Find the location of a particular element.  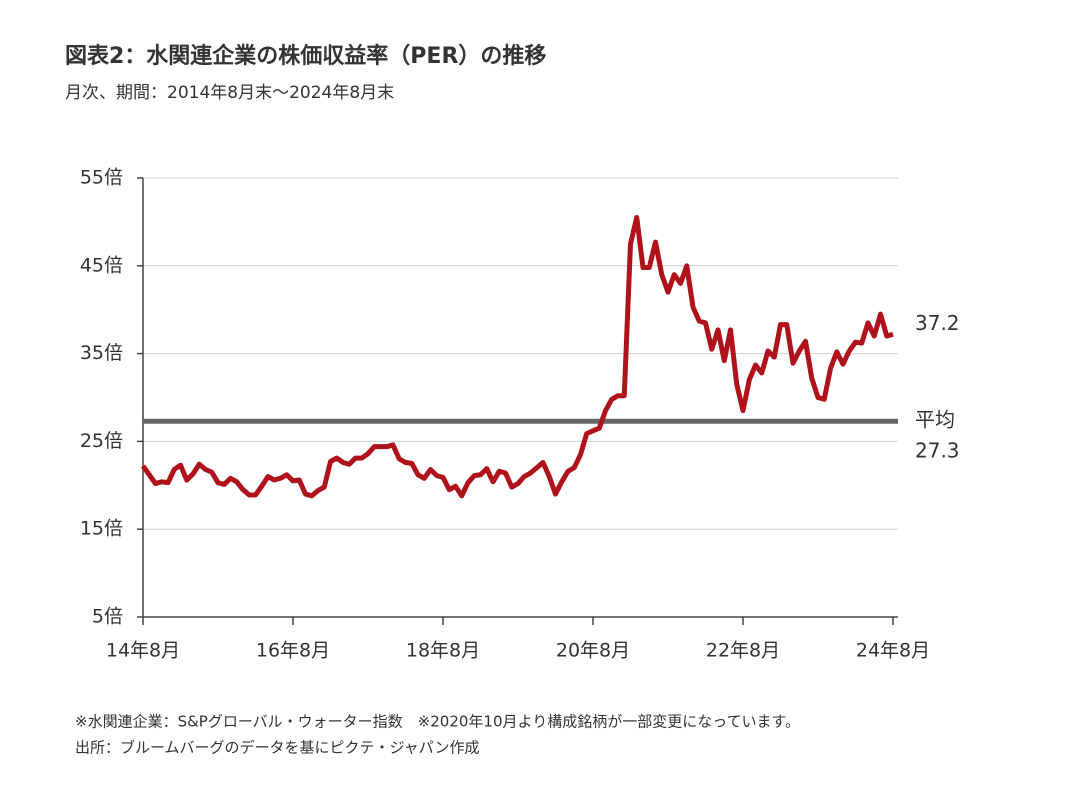

y-tick-label: 35倍 is located at coordinates (101, 353).